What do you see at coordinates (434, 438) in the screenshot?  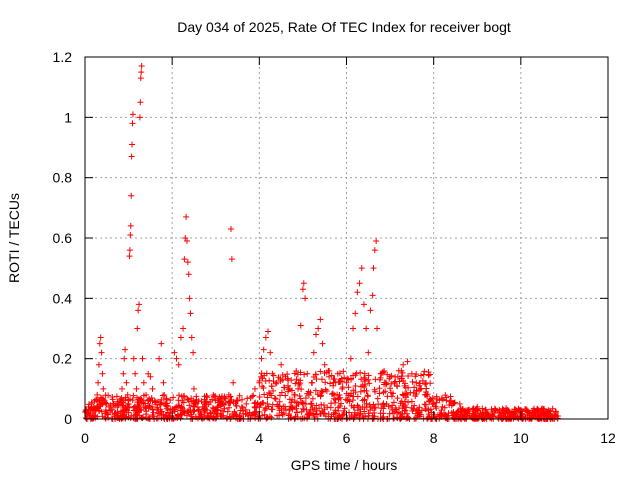 I see `x-tick-label: 8` at bounding box center [434, 438].